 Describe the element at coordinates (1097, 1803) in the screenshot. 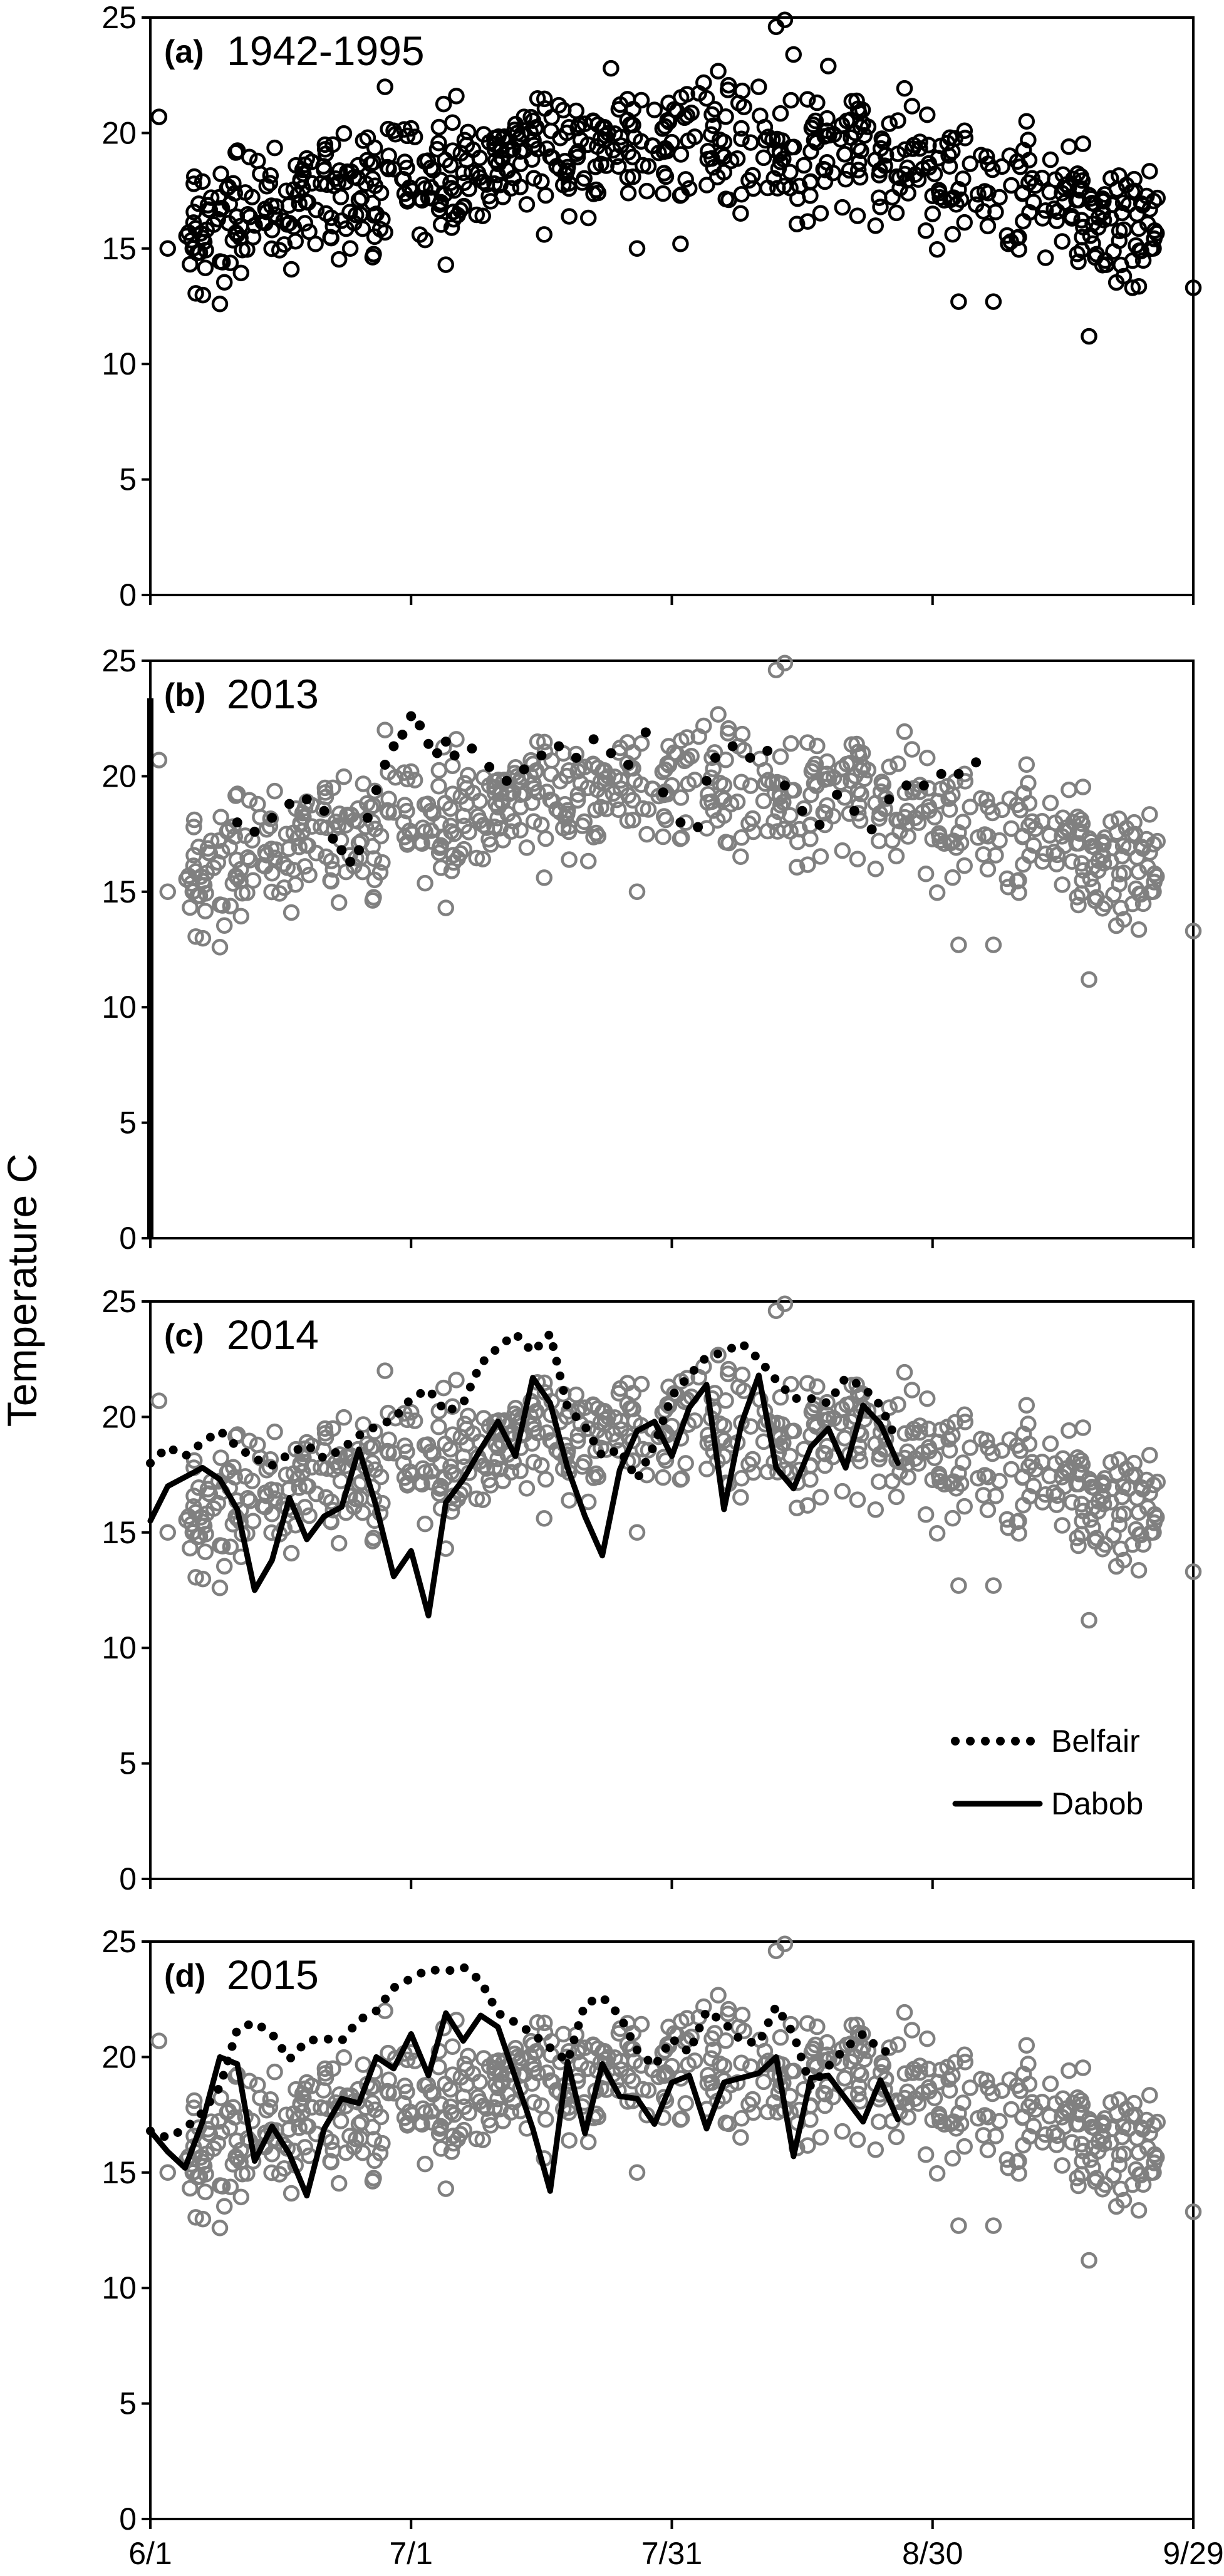

I see `legend-label: Dabob` at that location.